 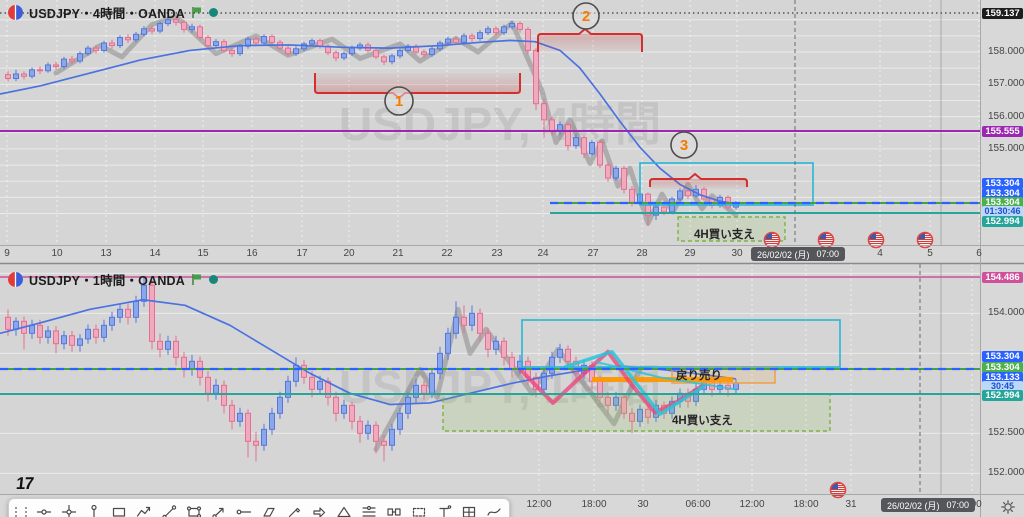 I want to click on numbered-marker: 1, so click(x=399, y=101).